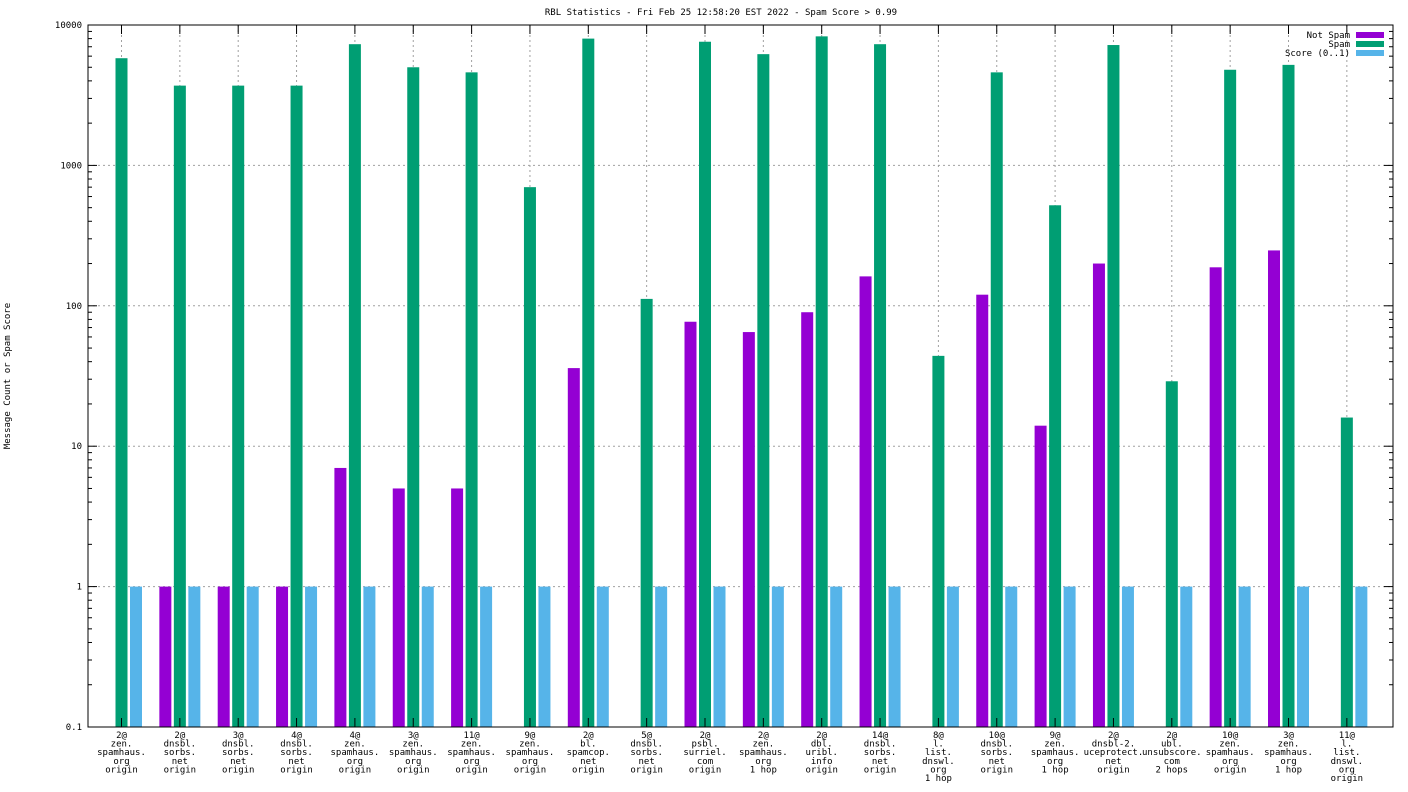 Image resolution: width=1408 pixels, height=792 pixels. What do you see at coordinates (588, 753) in the screenshot?
I see `x-tick-label: 2@ bl. spamcop. net origin` at bounding box center [588, 753].